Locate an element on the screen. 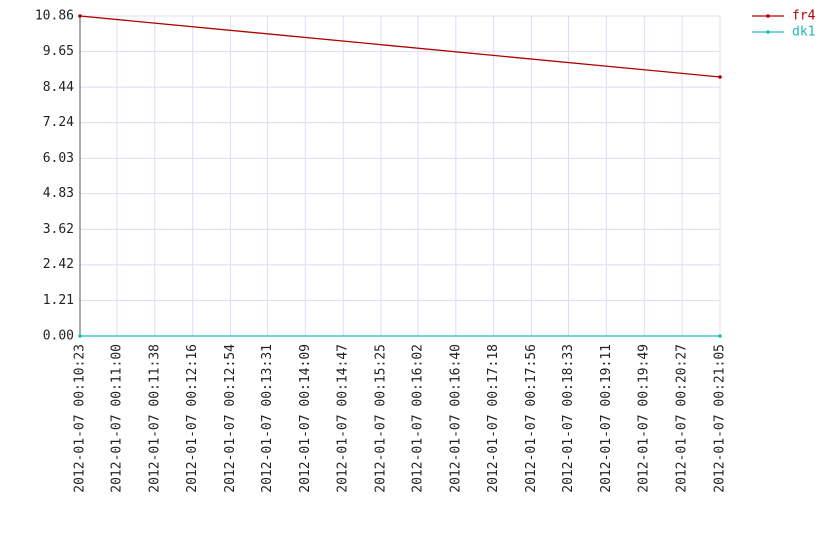 The width and height of the screenshot is (840, 560). x-tick-label: 2012-01-07 00:12:54 is located at coordinates (230, 418).